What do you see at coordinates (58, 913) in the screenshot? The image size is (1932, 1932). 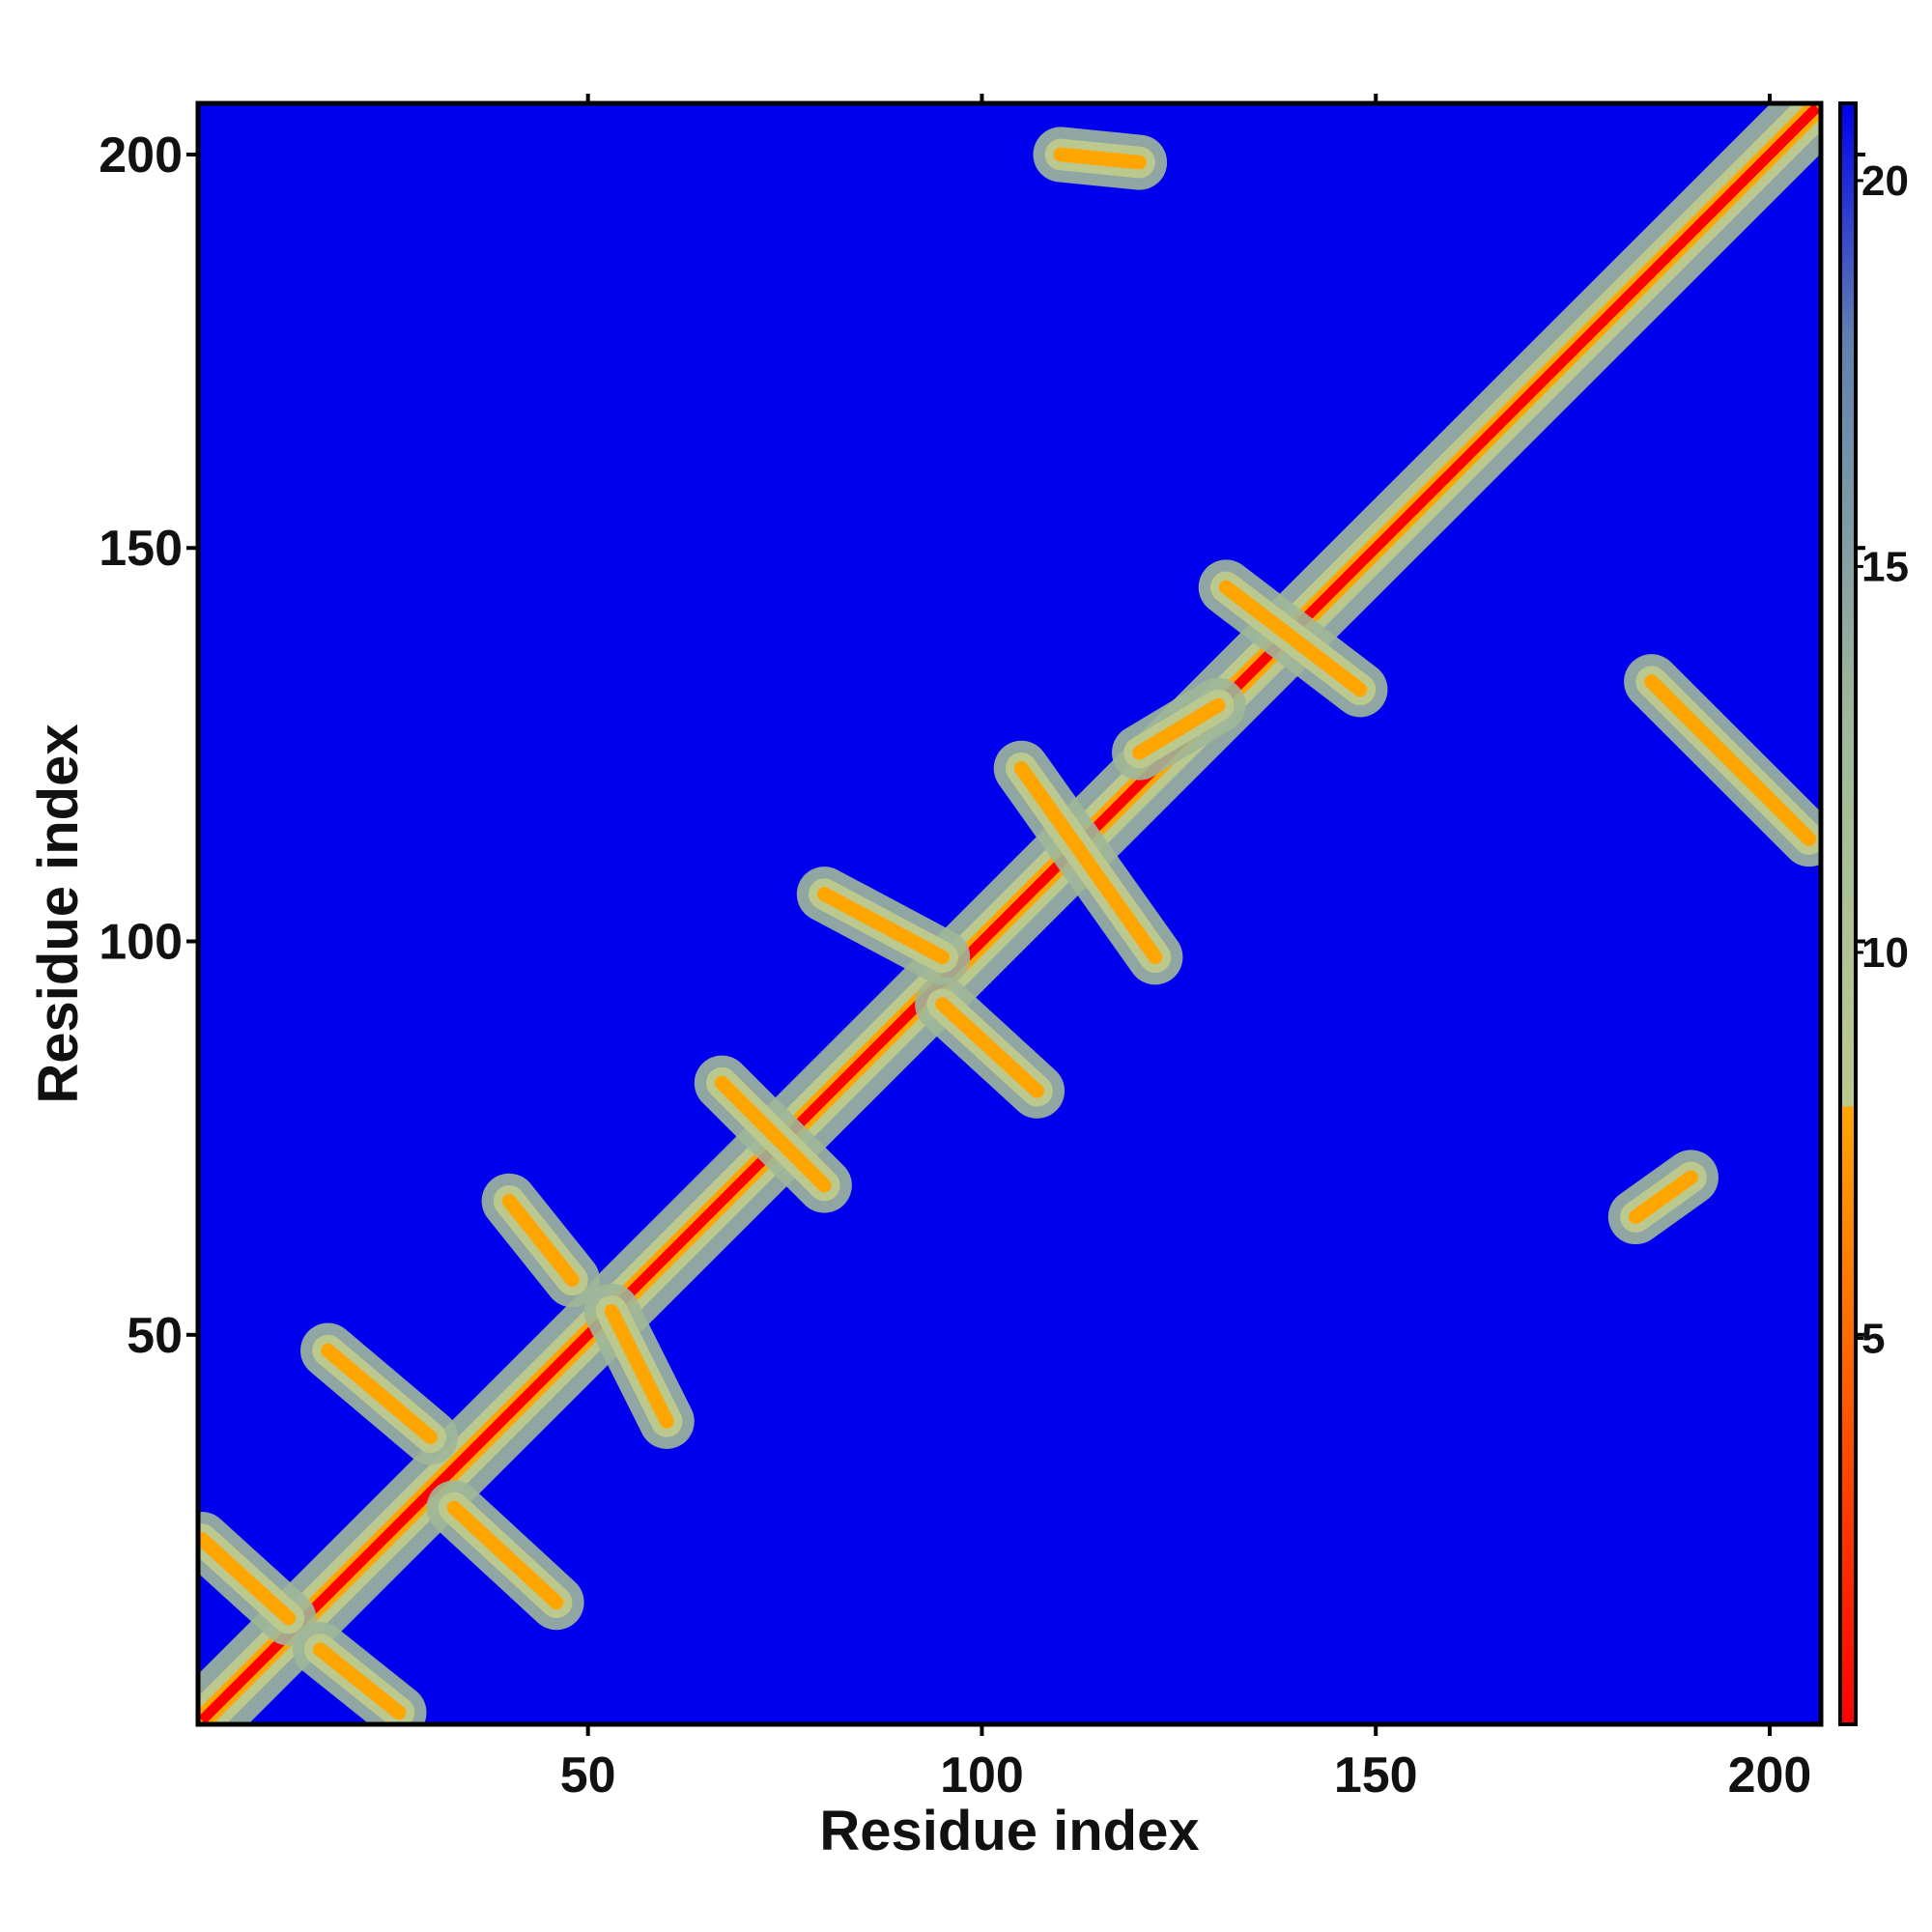 I see `y-axis-title: Residue index` at bounding box center [58, 913].